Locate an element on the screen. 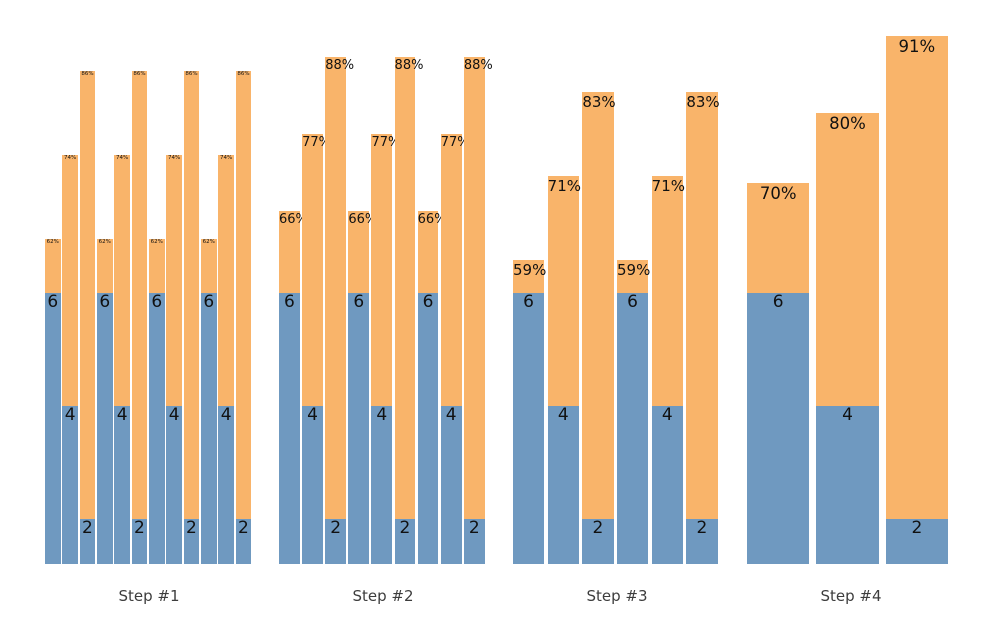 The width and height of the screenshot is (1000, 618). x-tick-label: Step #2 is located at coordinates (383, 596).